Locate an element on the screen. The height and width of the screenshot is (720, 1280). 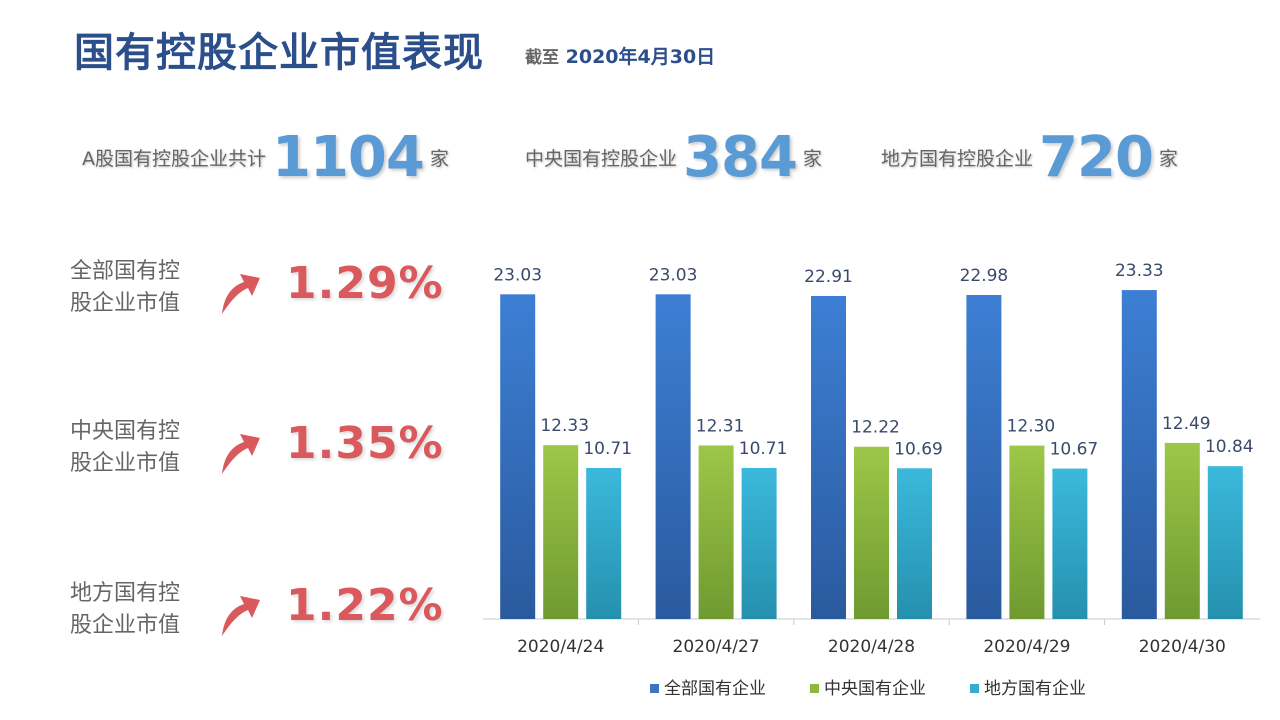
data-label: 12.30 is located at coordinates (1031, 427).